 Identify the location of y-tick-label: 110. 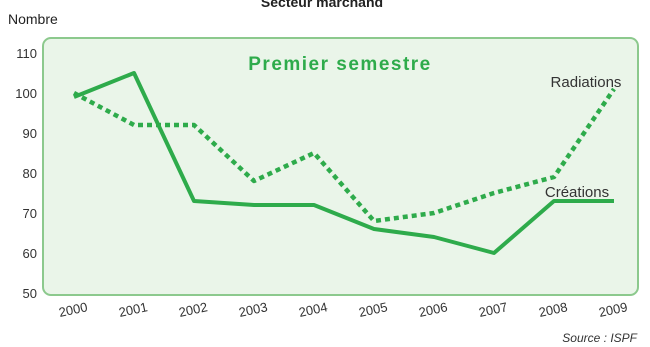
(26, 53).